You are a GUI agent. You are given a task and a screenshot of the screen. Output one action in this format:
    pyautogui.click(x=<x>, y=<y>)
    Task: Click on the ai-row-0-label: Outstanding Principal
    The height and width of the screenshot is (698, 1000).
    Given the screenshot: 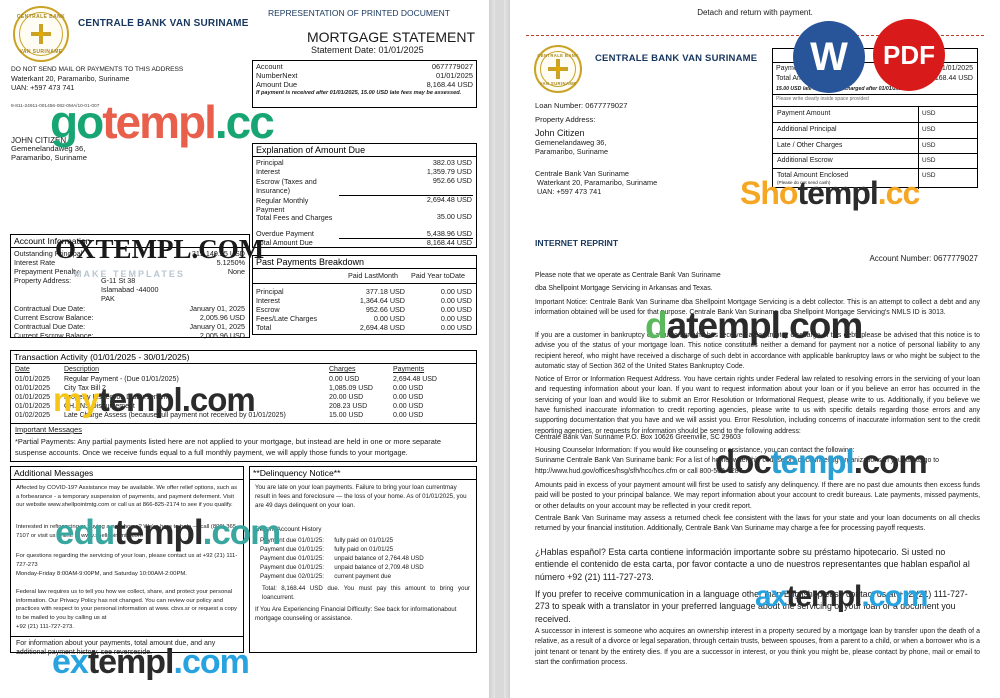 What is the action you would take?
    pyautogui.click(x=48, y=253)
    